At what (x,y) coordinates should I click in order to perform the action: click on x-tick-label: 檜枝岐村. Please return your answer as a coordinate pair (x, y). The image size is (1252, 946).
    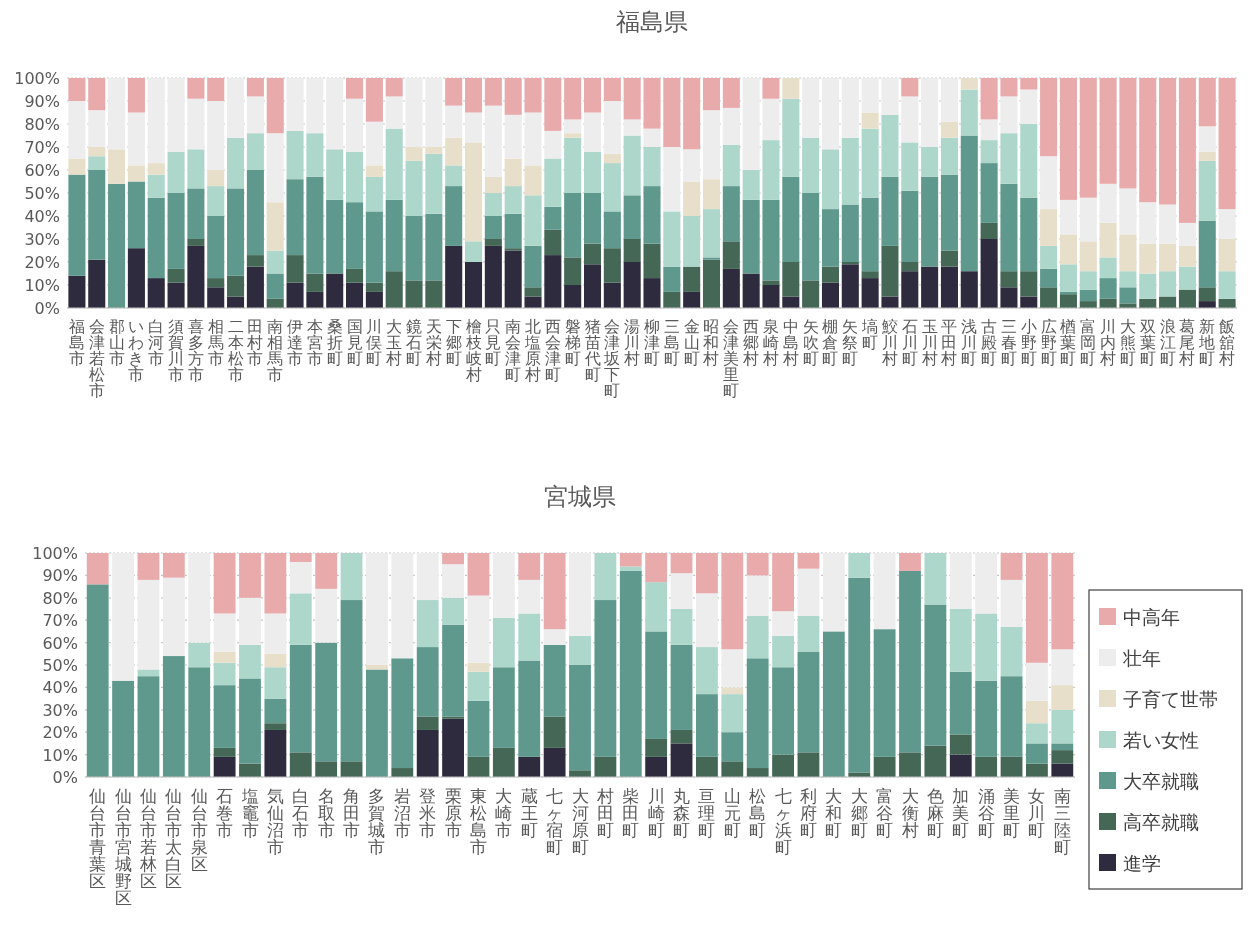
    Looking at the image, I should click on (473, 350).